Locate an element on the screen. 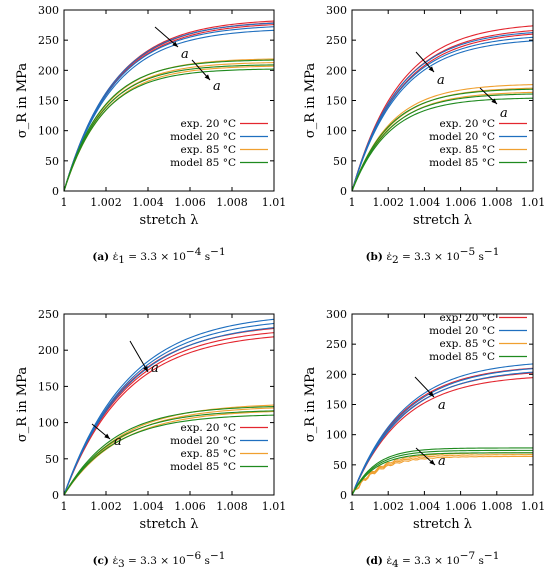 This screenshot has width=550, height=576. caption-tag: (c) is located at coordinates (103, 561).